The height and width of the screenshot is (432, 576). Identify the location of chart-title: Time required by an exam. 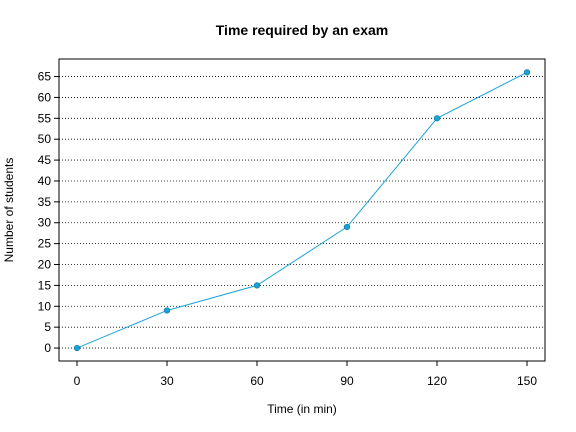
(302, 30).